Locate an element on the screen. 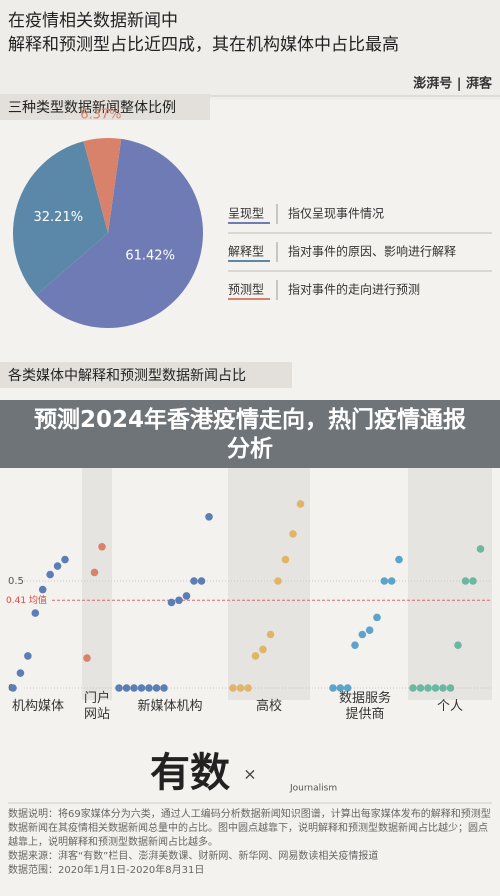 This screenshot has height=896, width=500. legend-label: 解释型 is located at coordinates (246, 252).